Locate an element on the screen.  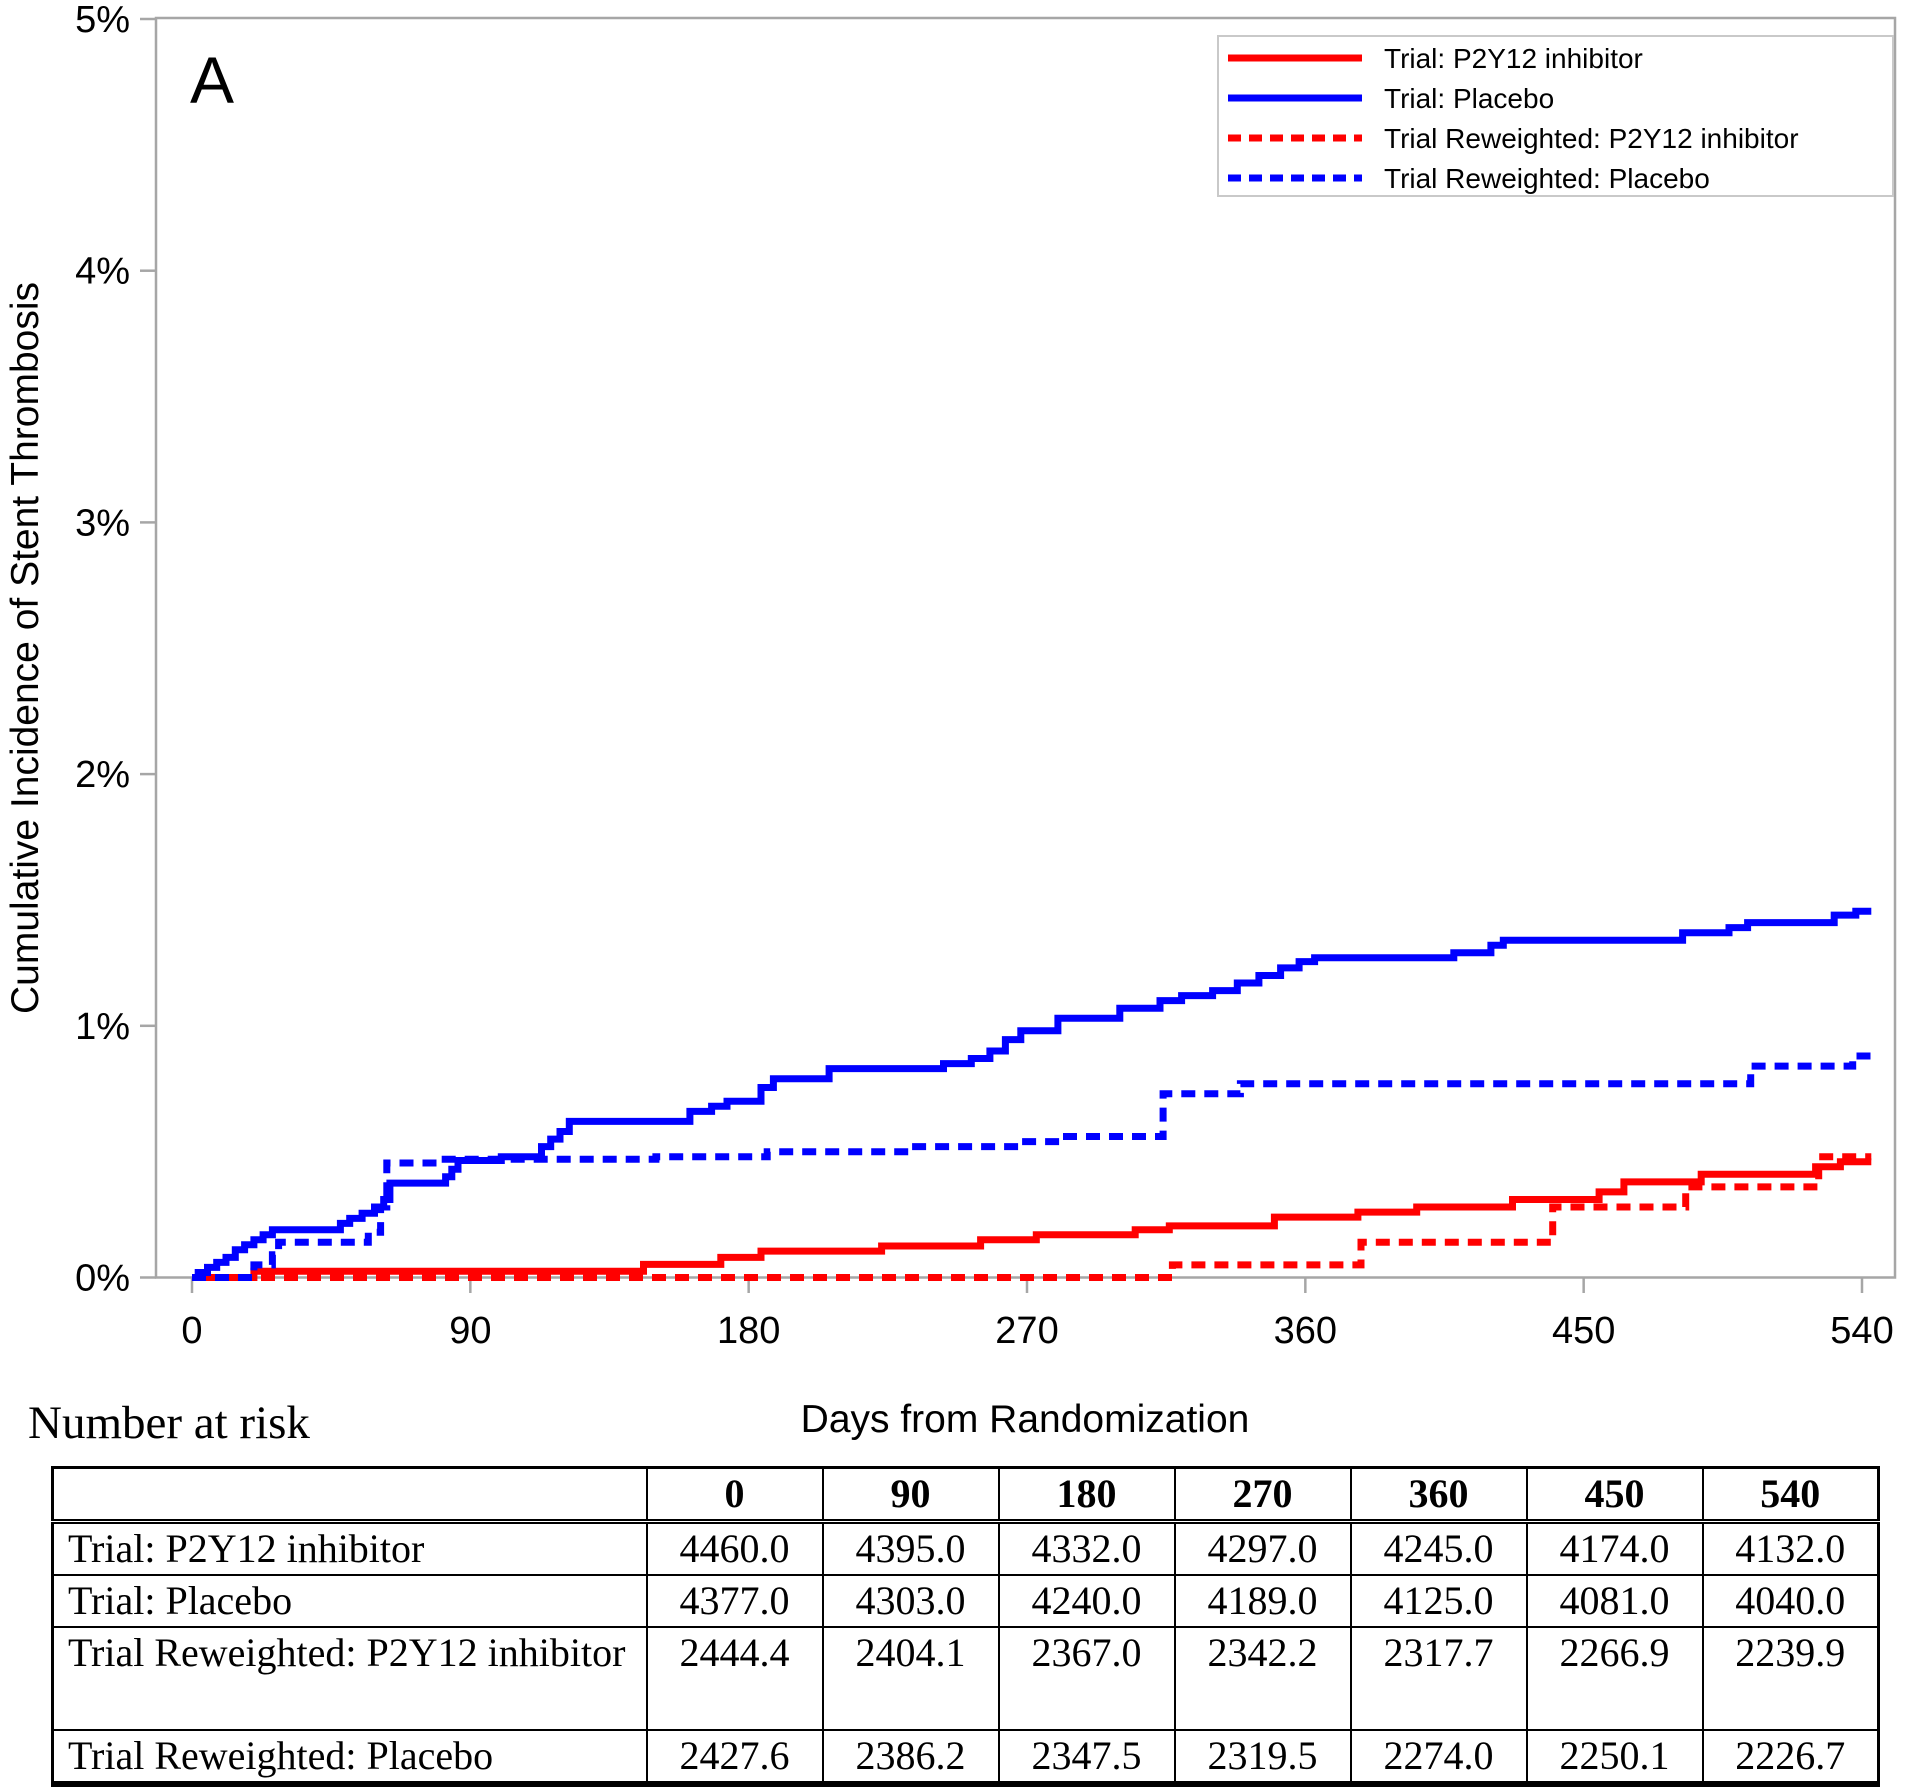
y-tick-label: 0% is located at coordinates (102, 1279).